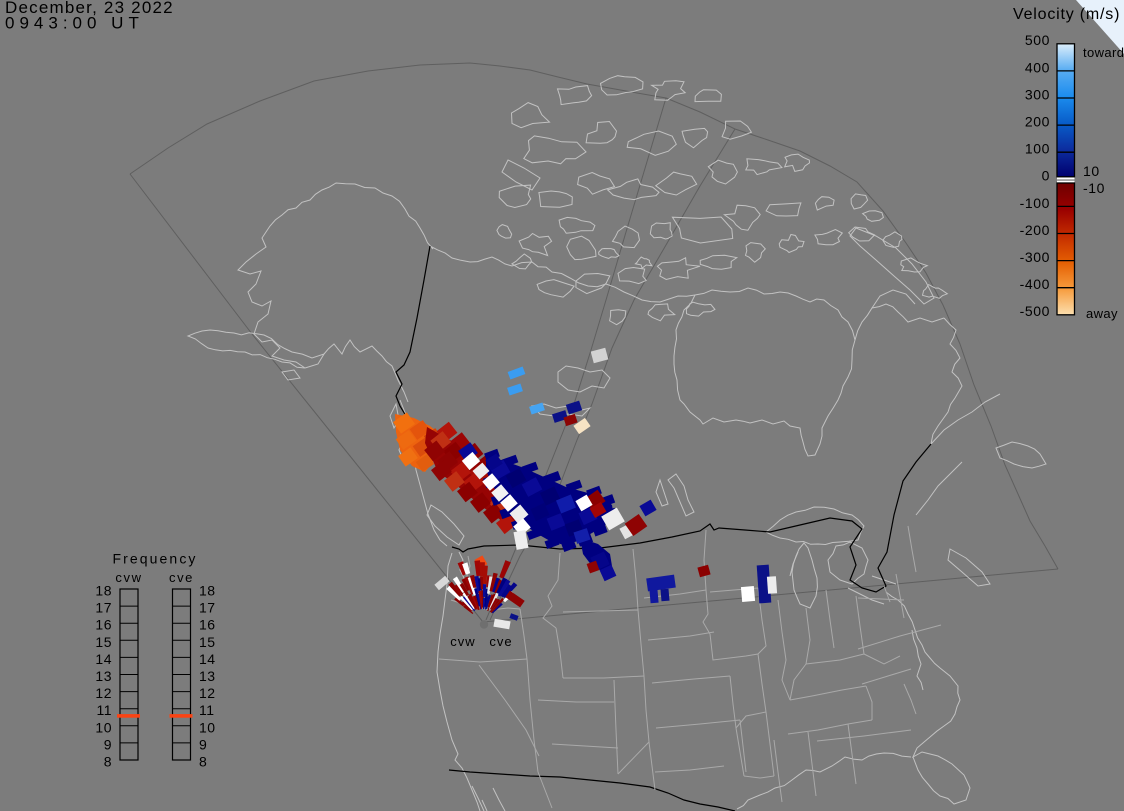 Image resolution: width=1124 pixels, height=811 pixels. Describe the element at coordinates (1035, 203) in the screenshot. I see `svg-text: -100` at that location.